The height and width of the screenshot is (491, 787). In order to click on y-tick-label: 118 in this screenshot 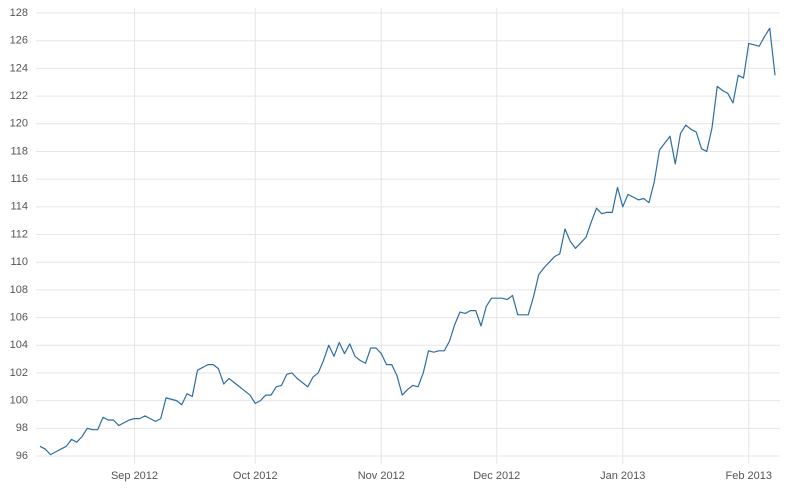, I will do `click(19, 151)`.